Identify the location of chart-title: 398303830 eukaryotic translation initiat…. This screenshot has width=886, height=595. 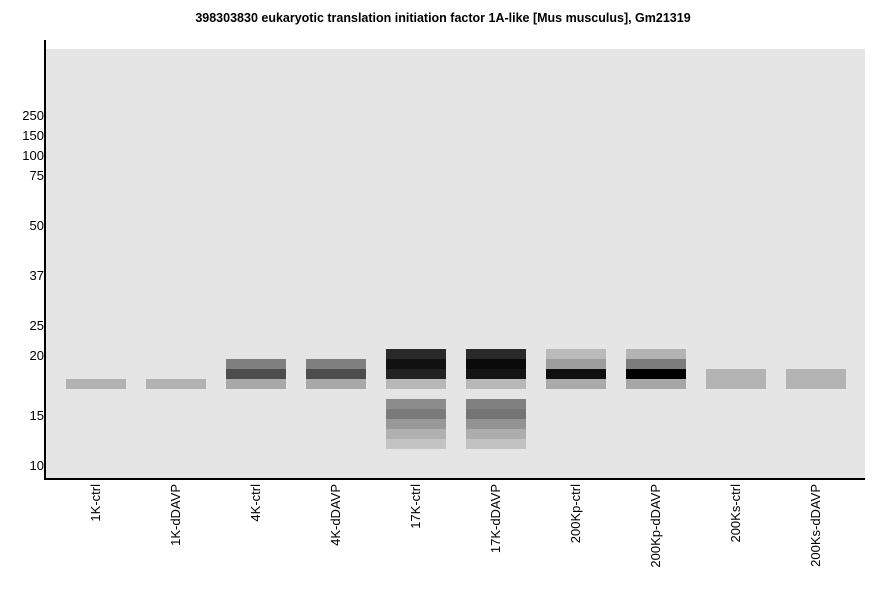
(443, 18).